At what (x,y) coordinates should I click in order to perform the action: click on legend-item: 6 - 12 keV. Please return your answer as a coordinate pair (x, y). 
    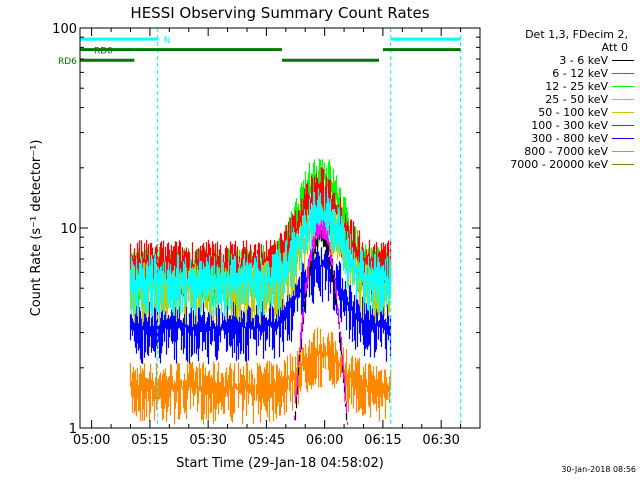
    Looking at the image, I should click on (558, 73).